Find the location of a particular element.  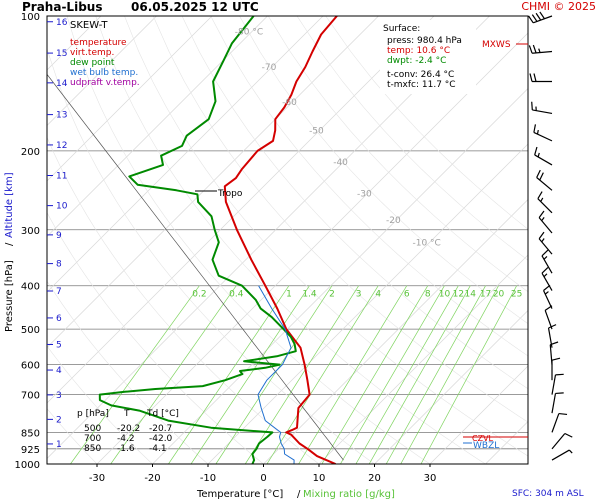

altitude-tick-label: 7 is located at coordinates (59, 292).